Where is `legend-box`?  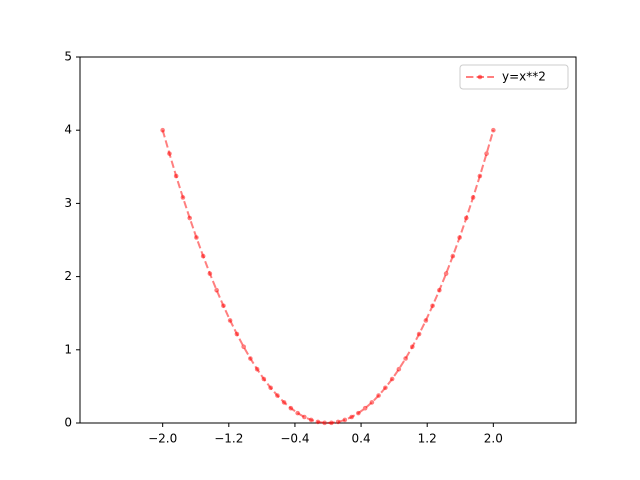 legend-box is located at coordinates (514, 77).